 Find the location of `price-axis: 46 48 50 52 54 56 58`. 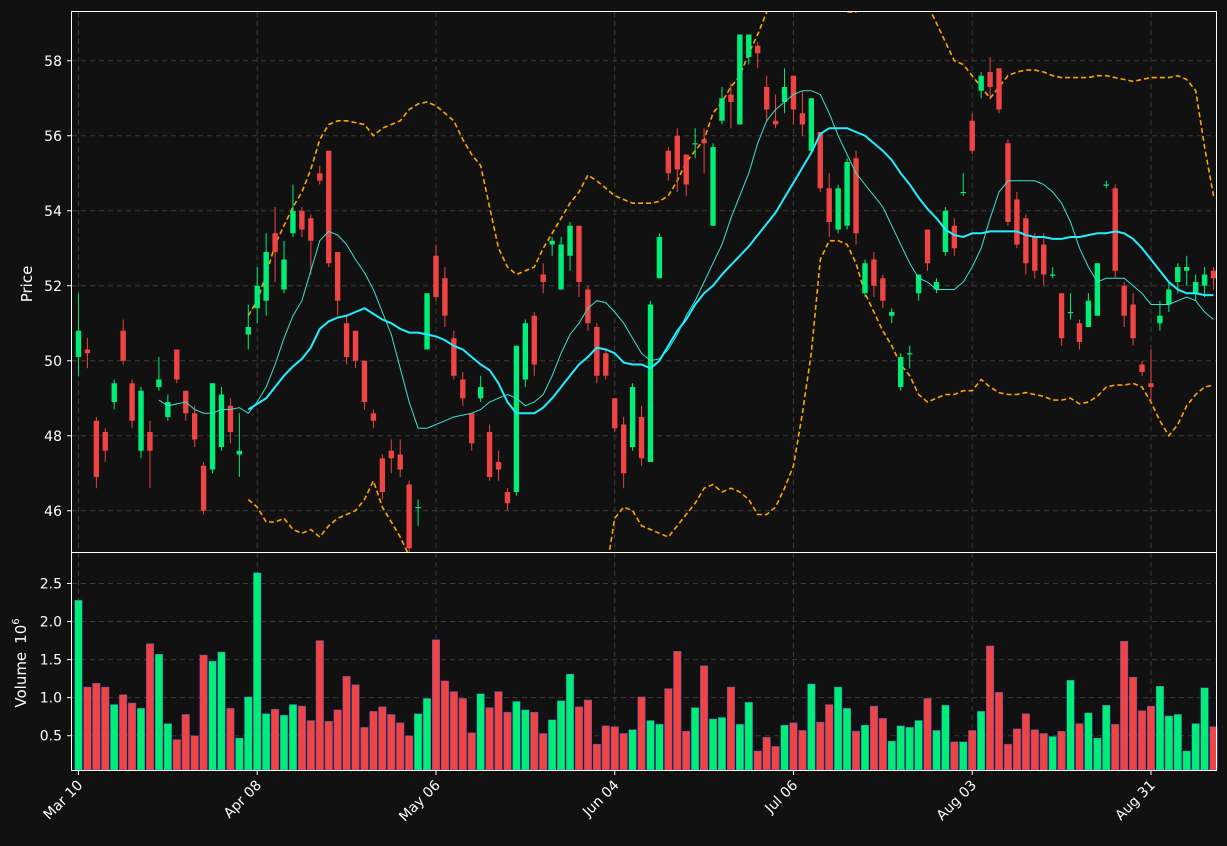

price-axis: 46 48 50 52 54 56 58 is located at coordinates (58, 287).